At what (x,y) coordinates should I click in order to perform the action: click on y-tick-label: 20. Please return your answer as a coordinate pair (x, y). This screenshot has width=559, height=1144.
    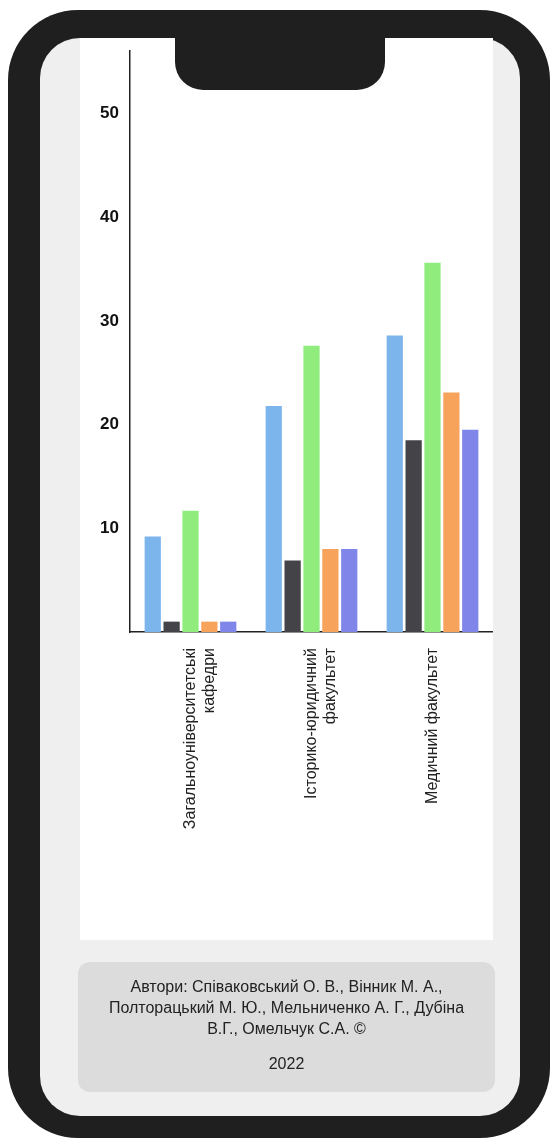
    Looking at the image, I should click on (109, 424).